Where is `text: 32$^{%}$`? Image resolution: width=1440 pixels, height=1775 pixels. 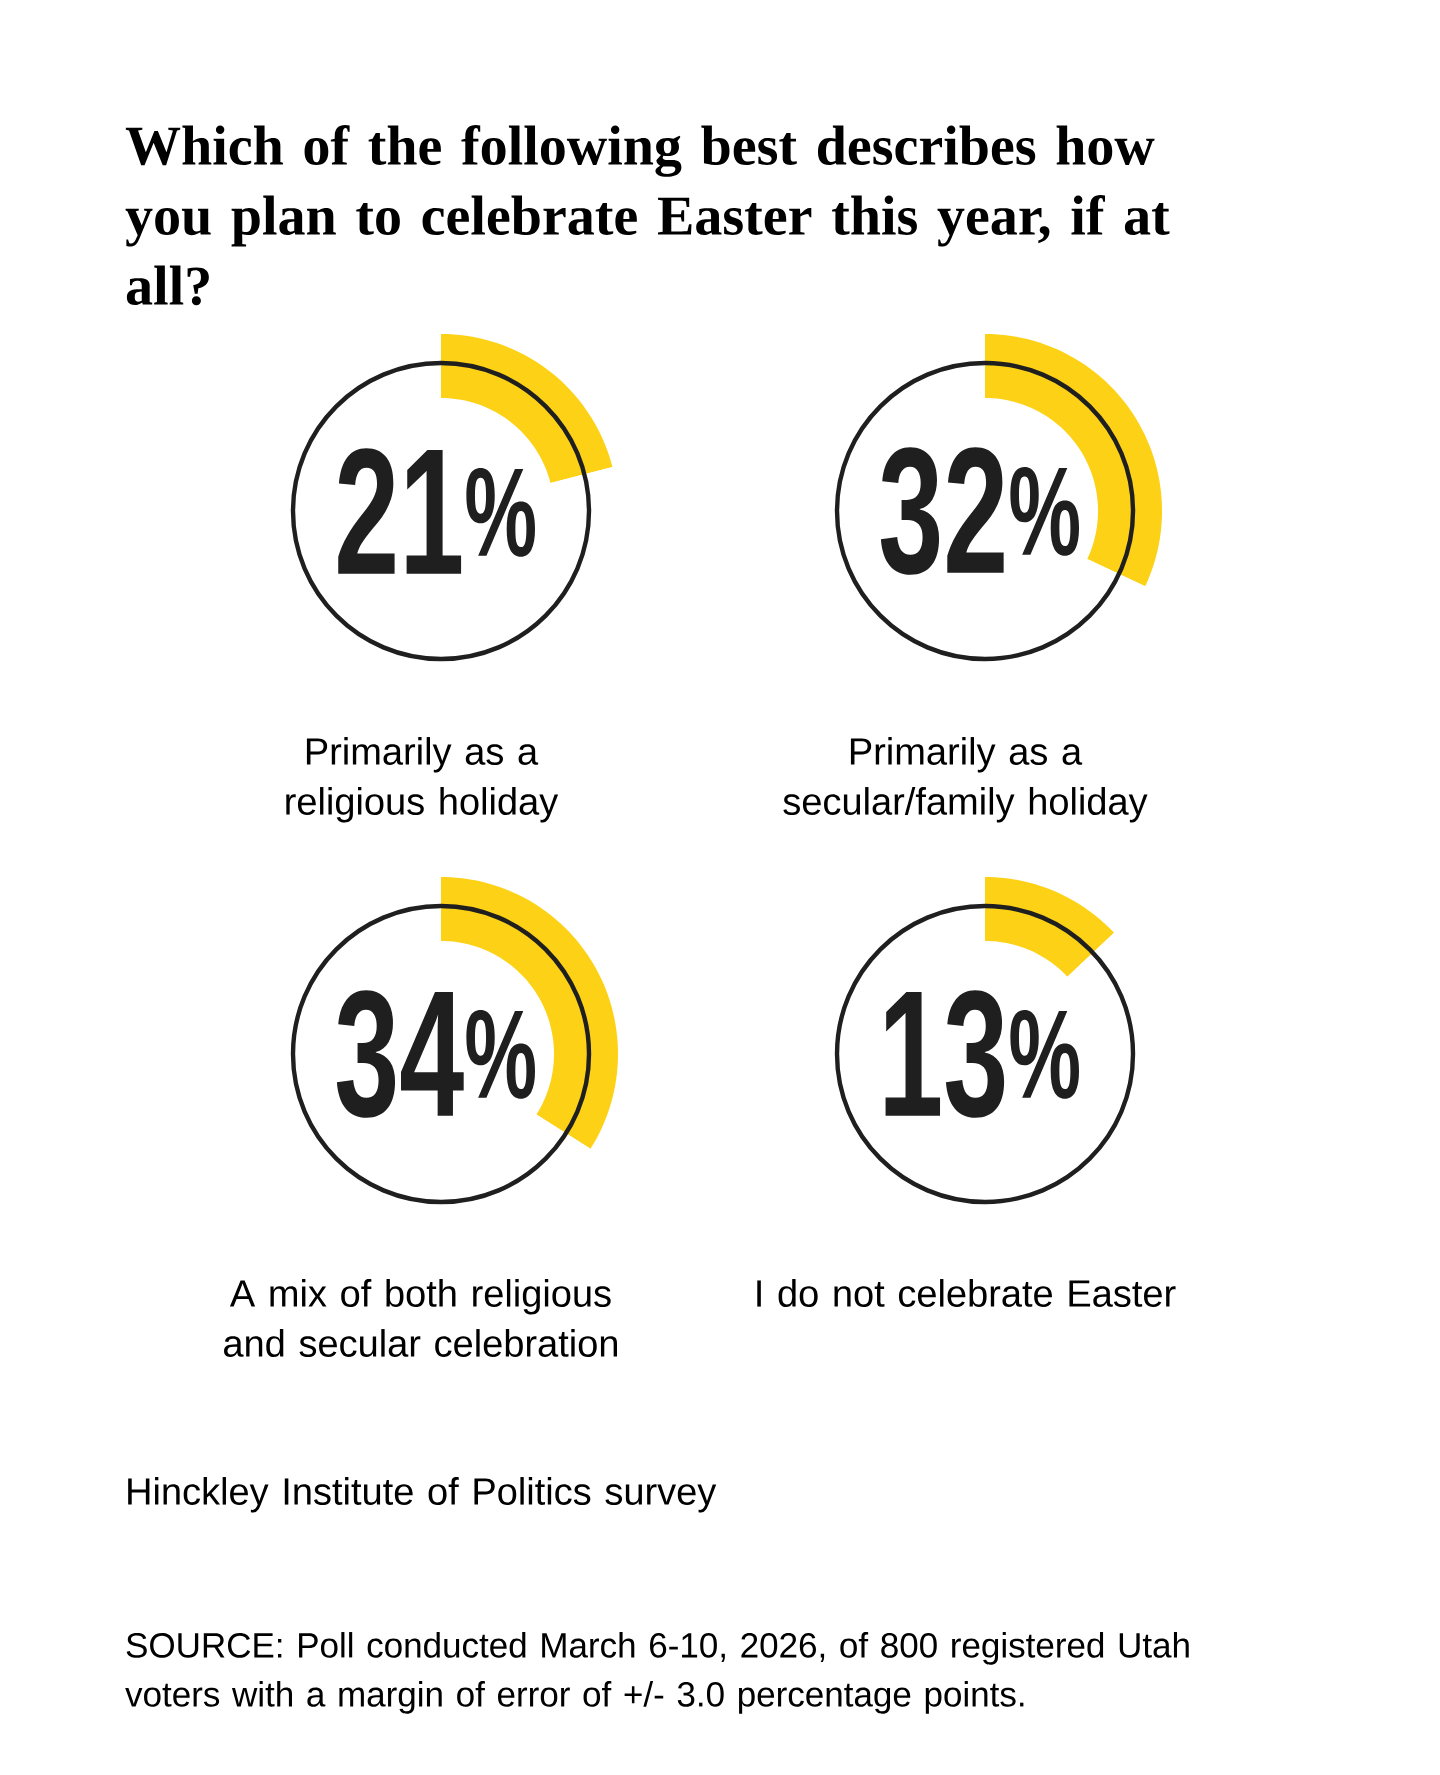
text: 32$^{%}$ is located at coordinates (980, 511).